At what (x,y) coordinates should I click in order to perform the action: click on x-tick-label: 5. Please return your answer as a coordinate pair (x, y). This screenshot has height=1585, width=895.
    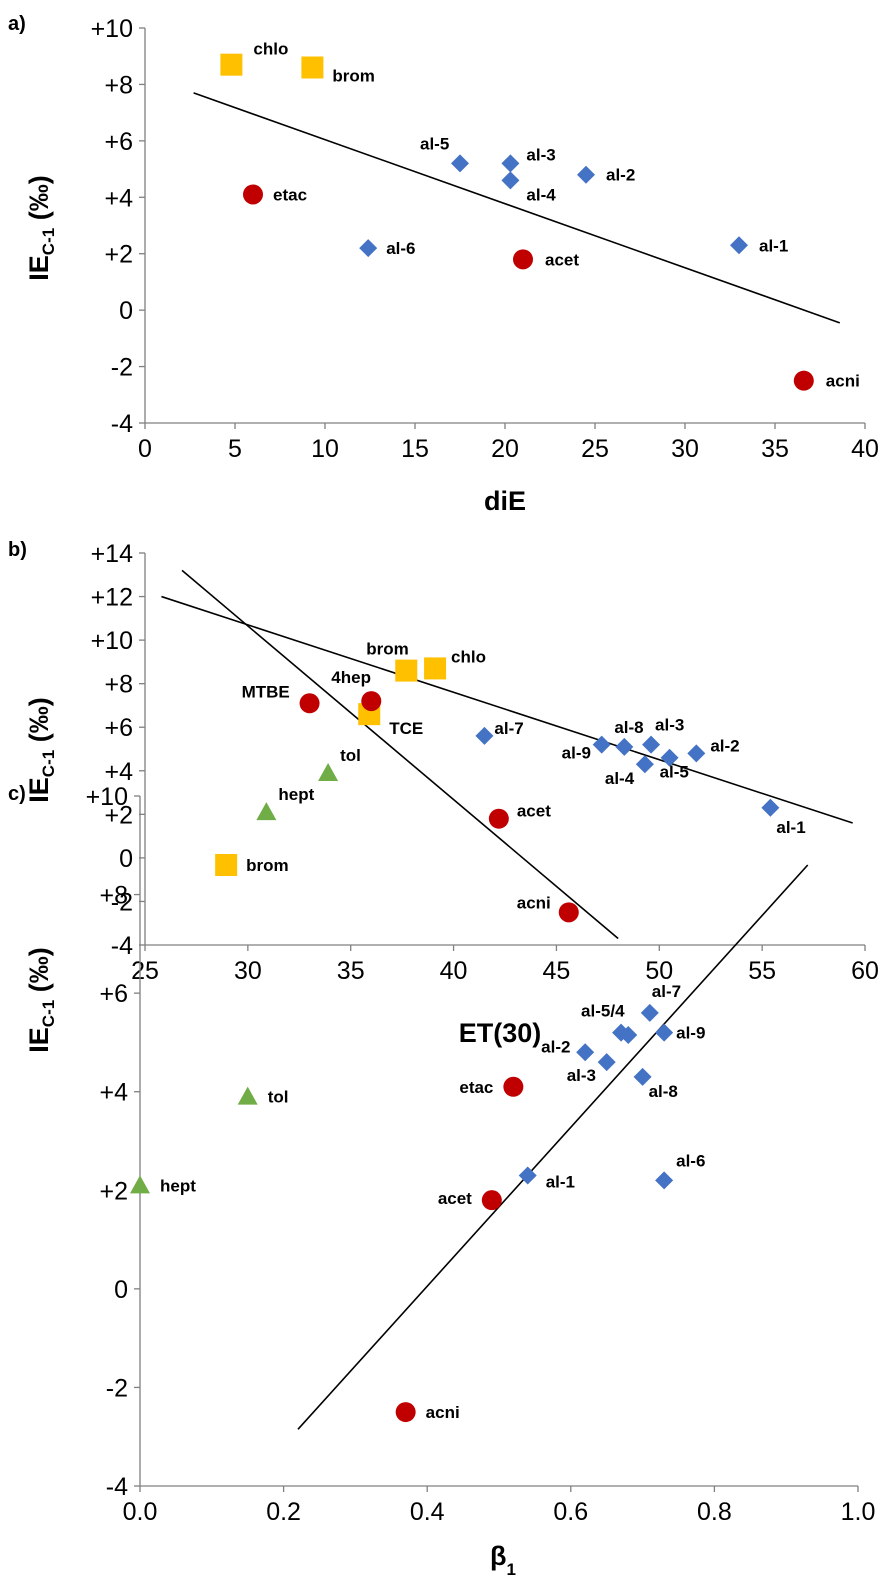
    Looking at the image, I should click on (235, 449).